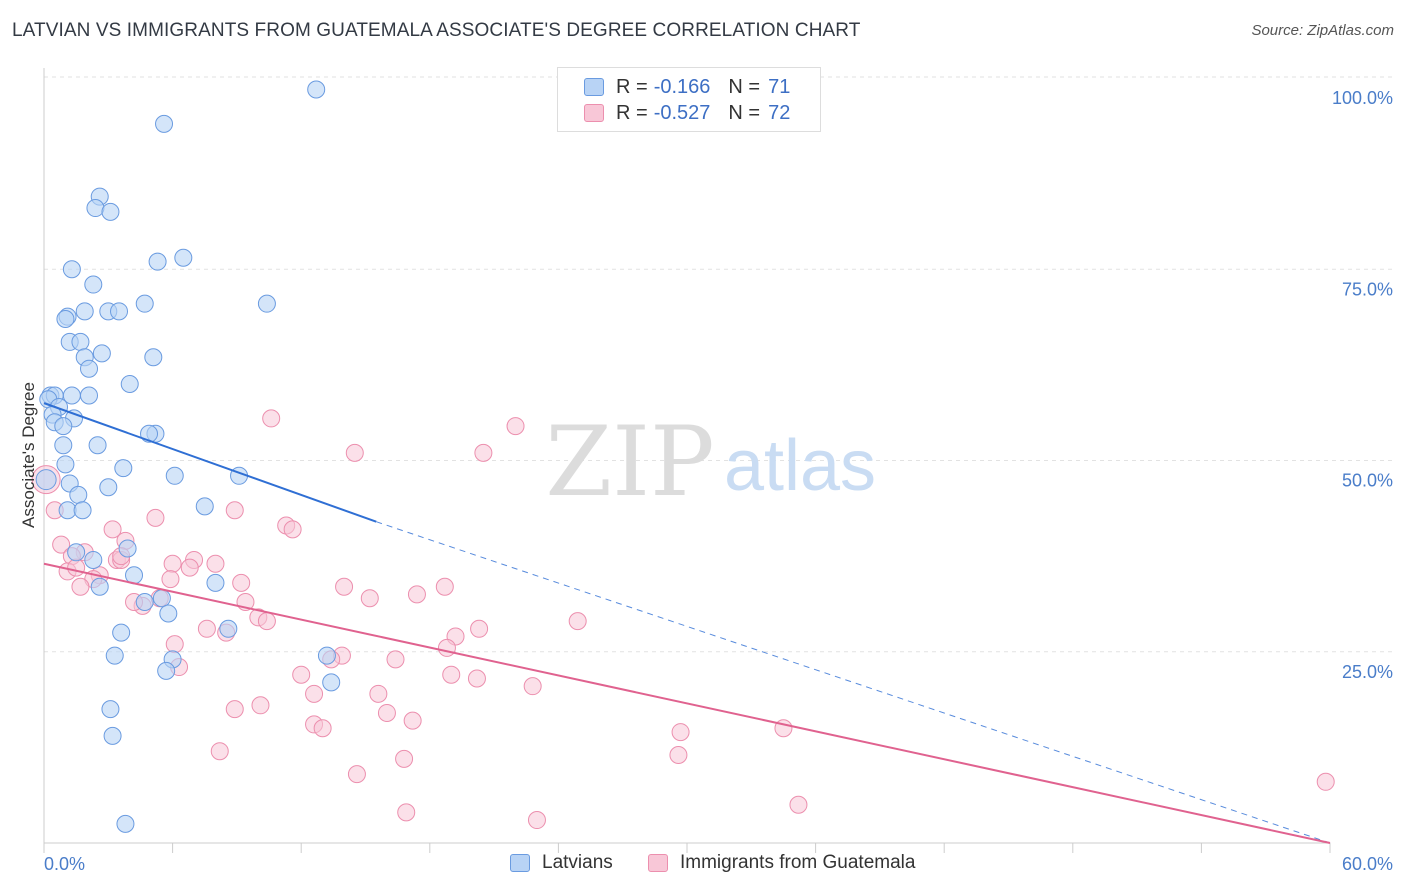  Describe the element at coordinates (658, 863) in the screenshot. I see `guatemala-swatch` at that location.